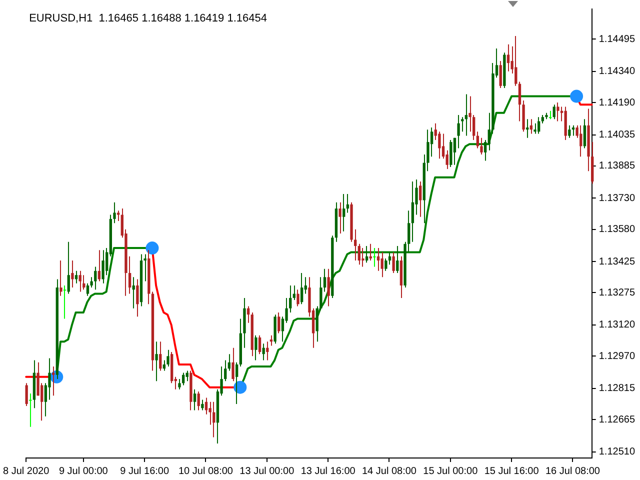 This screenshot has height=480, width=640. Describe the element at coordinates (617, 166) in the screenshot. I see `y-tick-label: 1.13885` at that location.